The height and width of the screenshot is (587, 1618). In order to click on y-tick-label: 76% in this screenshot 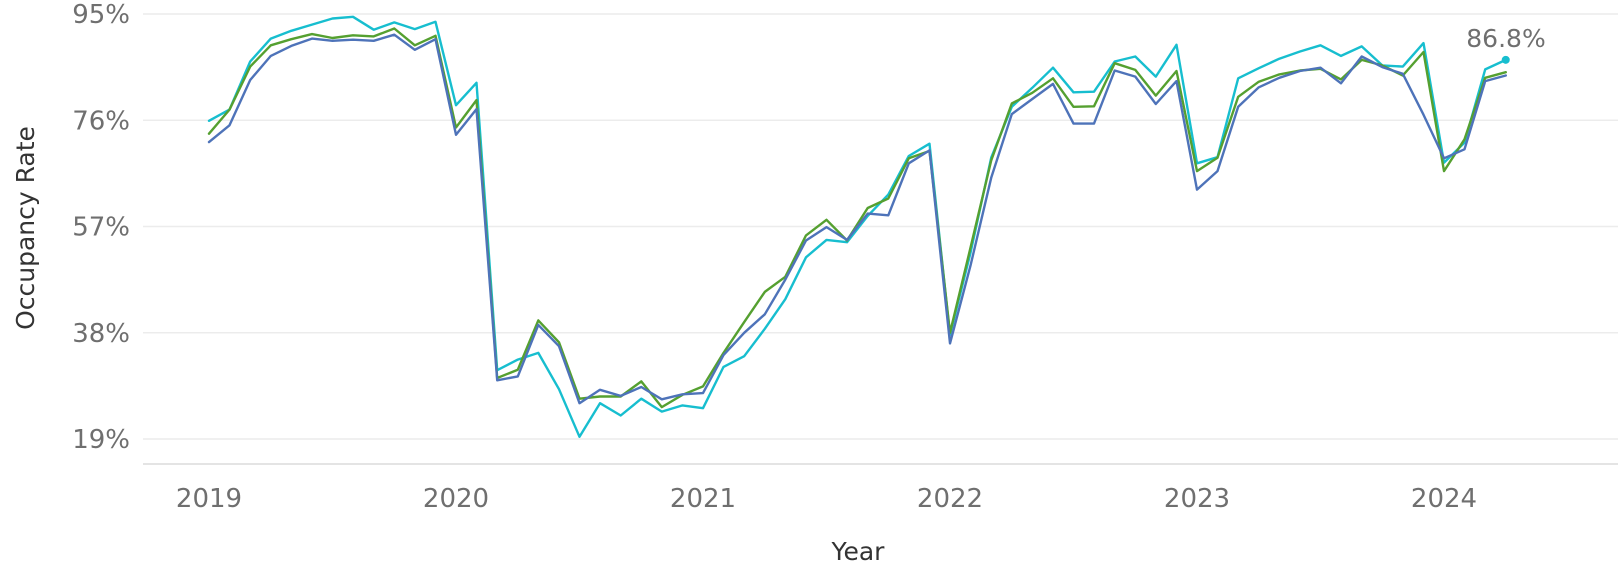, I will do `click(101, 121)`.